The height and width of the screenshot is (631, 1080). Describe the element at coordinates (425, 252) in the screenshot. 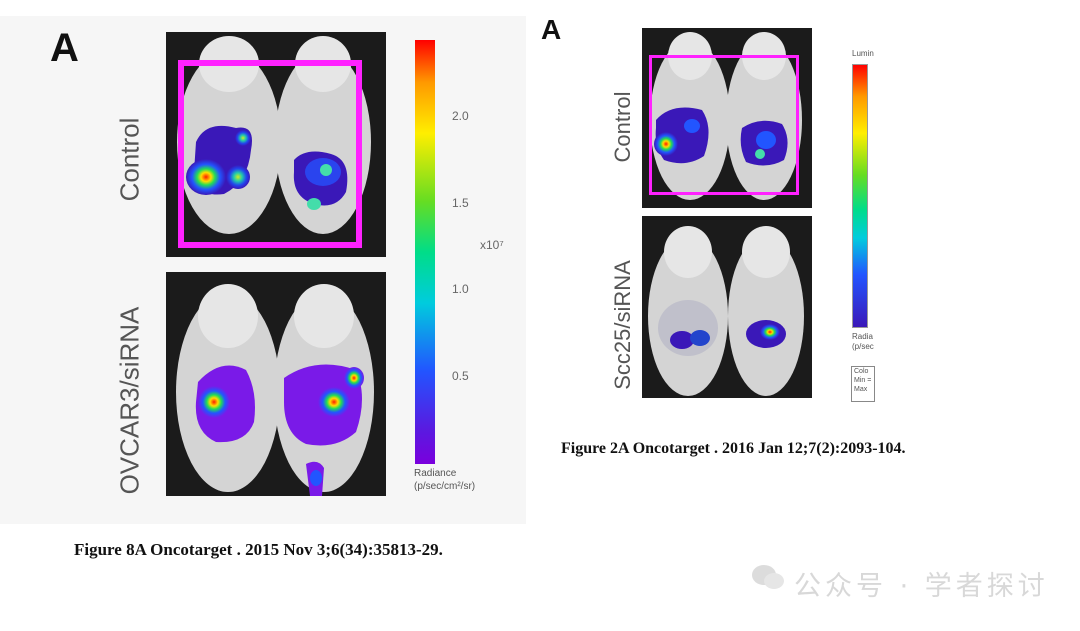

I see `colorbar-left` at that location.